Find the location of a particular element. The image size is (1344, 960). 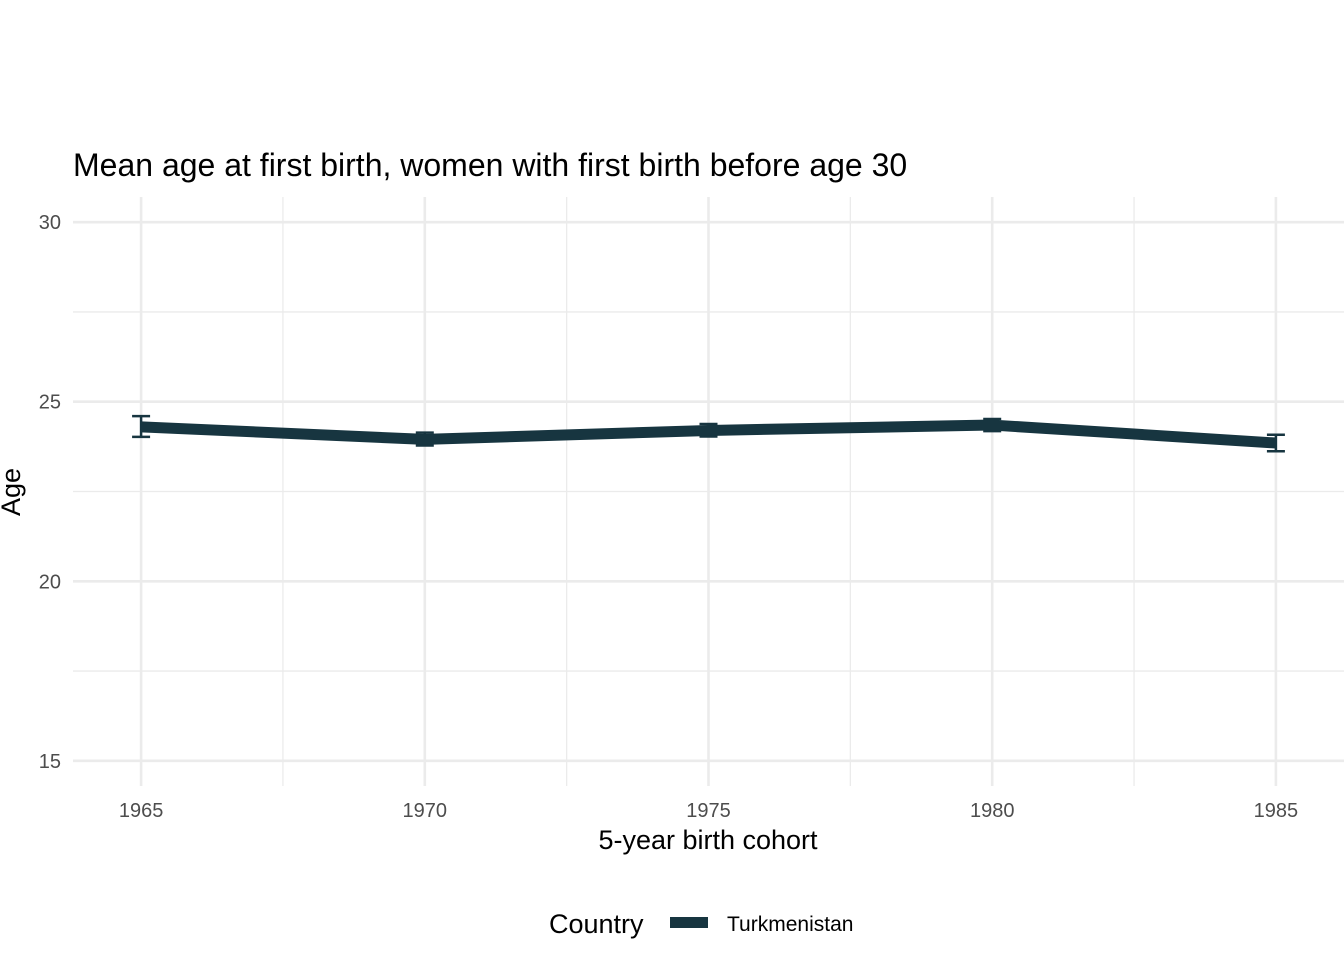

x-tick-label: 1965 is located at coordinates (141, 811).